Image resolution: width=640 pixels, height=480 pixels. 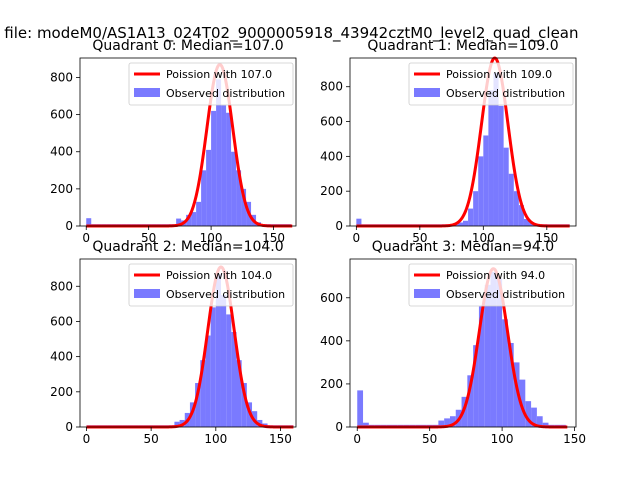 What do you see at coordinates (495, 275) in the screenshot?
I see `legend-label: Poission with 94.0` at bounding box center [495, 275].